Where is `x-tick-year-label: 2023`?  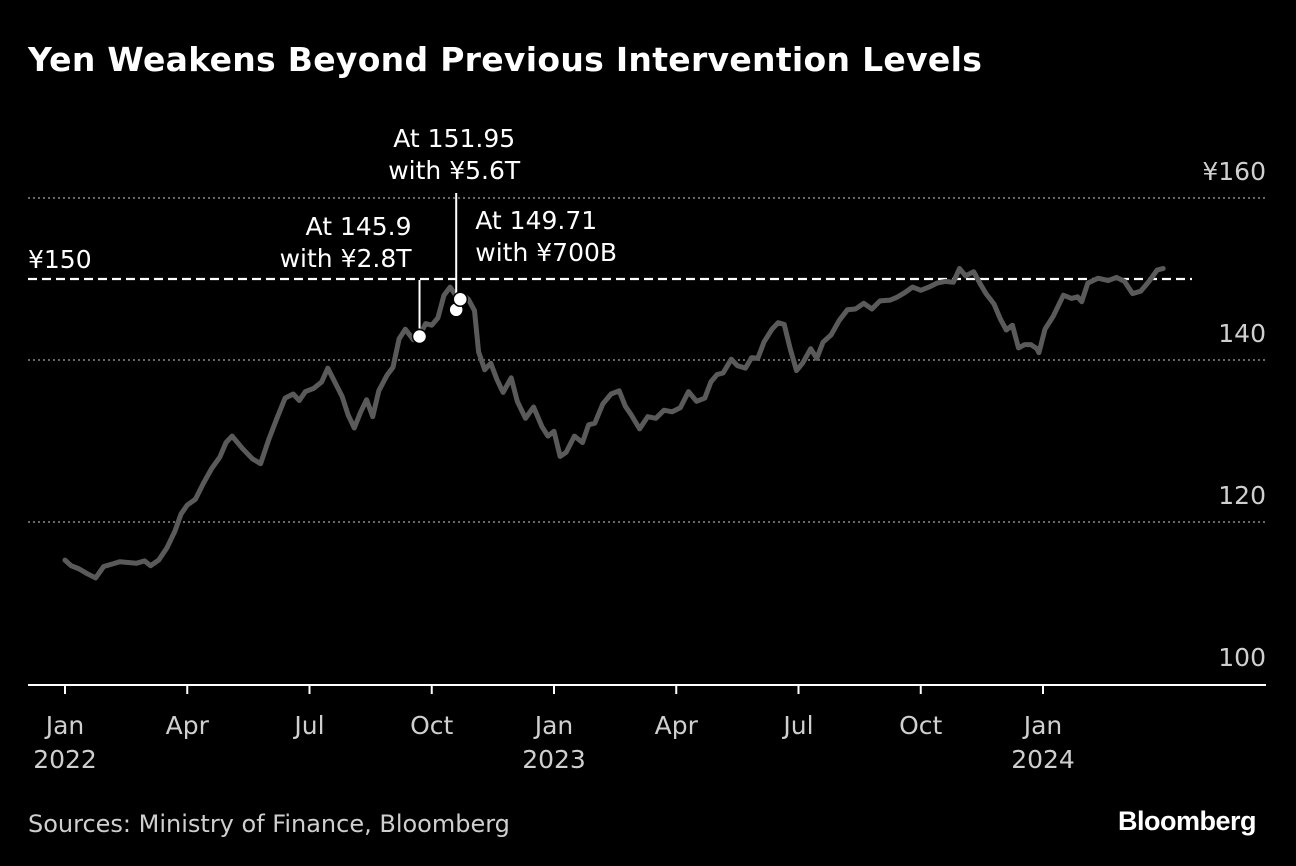
x-tick-year-label: 2023 is located at coordinates (554, 759).